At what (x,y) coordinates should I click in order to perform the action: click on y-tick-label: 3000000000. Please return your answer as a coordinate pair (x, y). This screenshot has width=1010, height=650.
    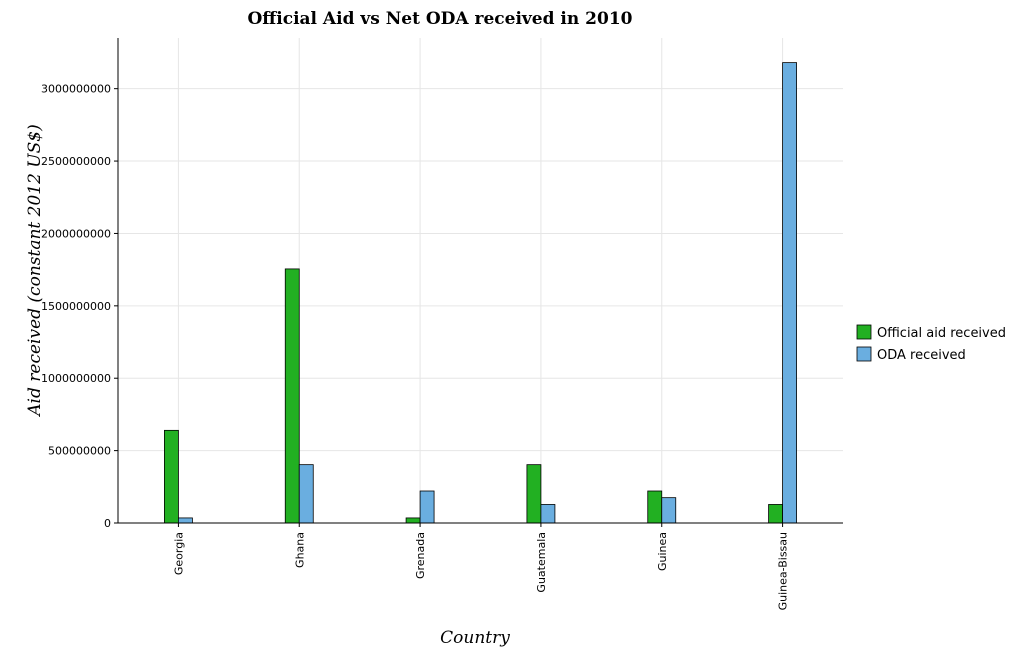
    Looking at the image, I should click on (76, 89).